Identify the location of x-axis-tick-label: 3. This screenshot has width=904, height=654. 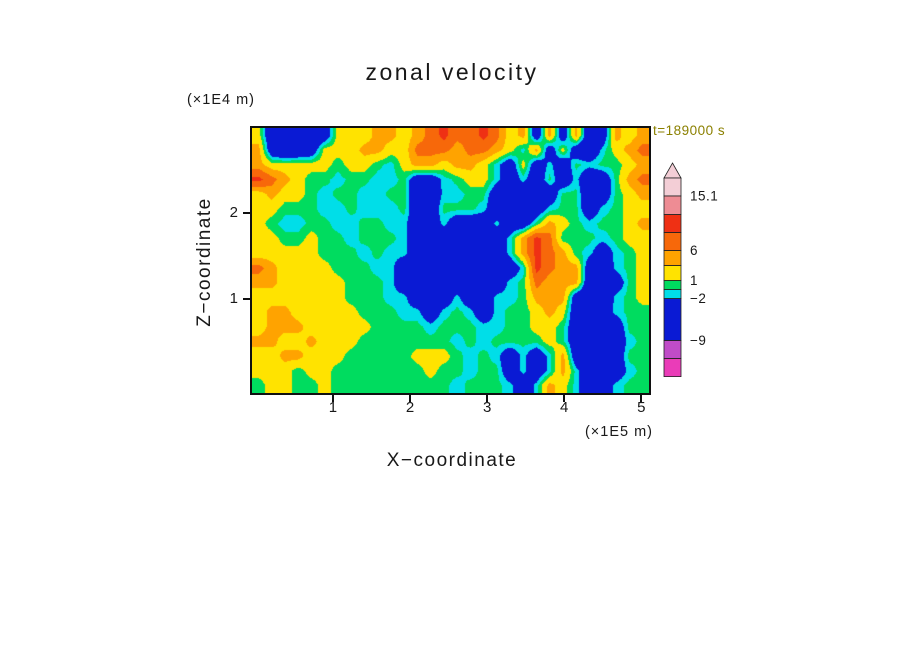
(487, 407).